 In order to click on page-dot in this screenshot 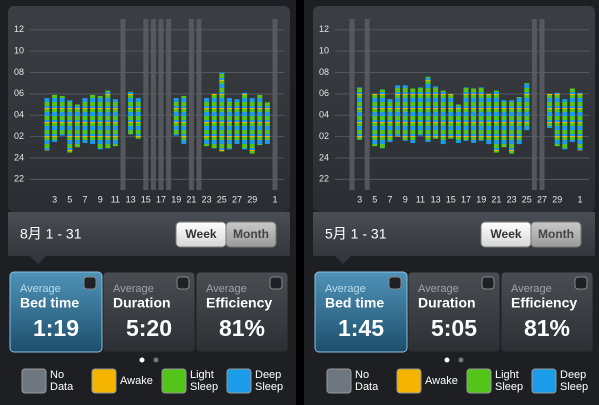, I will do `click(142, 360)`.